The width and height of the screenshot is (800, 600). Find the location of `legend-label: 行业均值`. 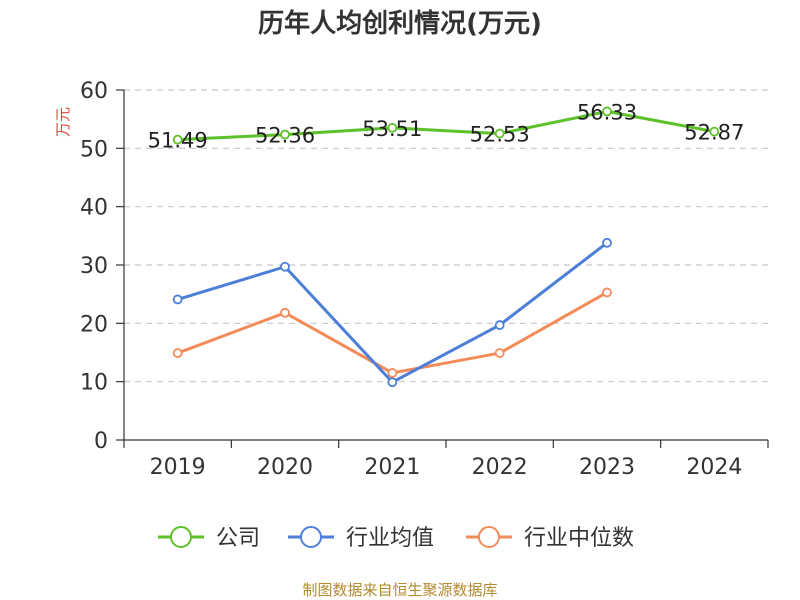

legend-label: 行业均值 is located at coordinates (390, 538).